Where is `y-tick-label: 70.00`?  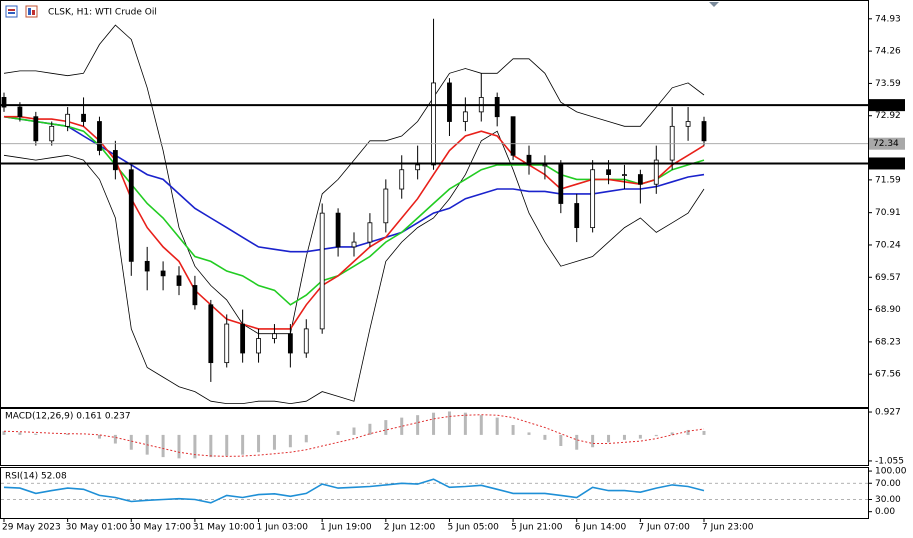
y-tick-label: 70.00 is located at coordinates (888, 484).